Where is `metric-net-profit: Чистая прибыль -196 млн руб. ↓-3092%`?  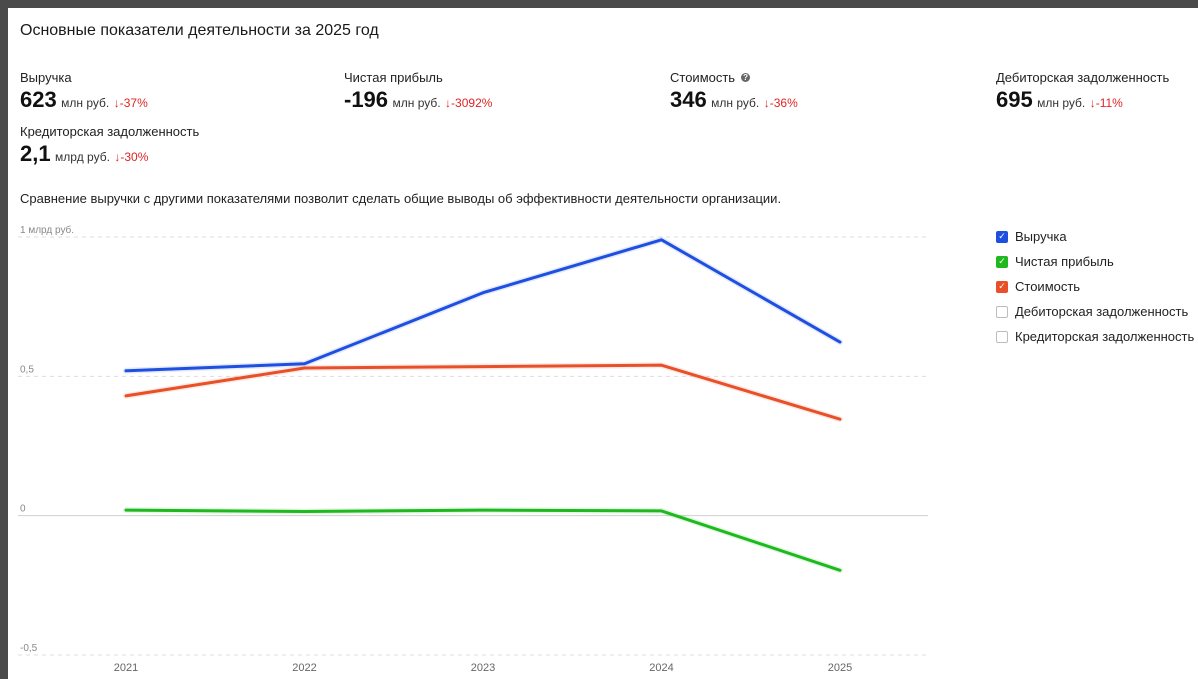
metric-net-profit: Чистая прибыль -196 млн руб. ↓-3092% is located at coordinates (418, 91).